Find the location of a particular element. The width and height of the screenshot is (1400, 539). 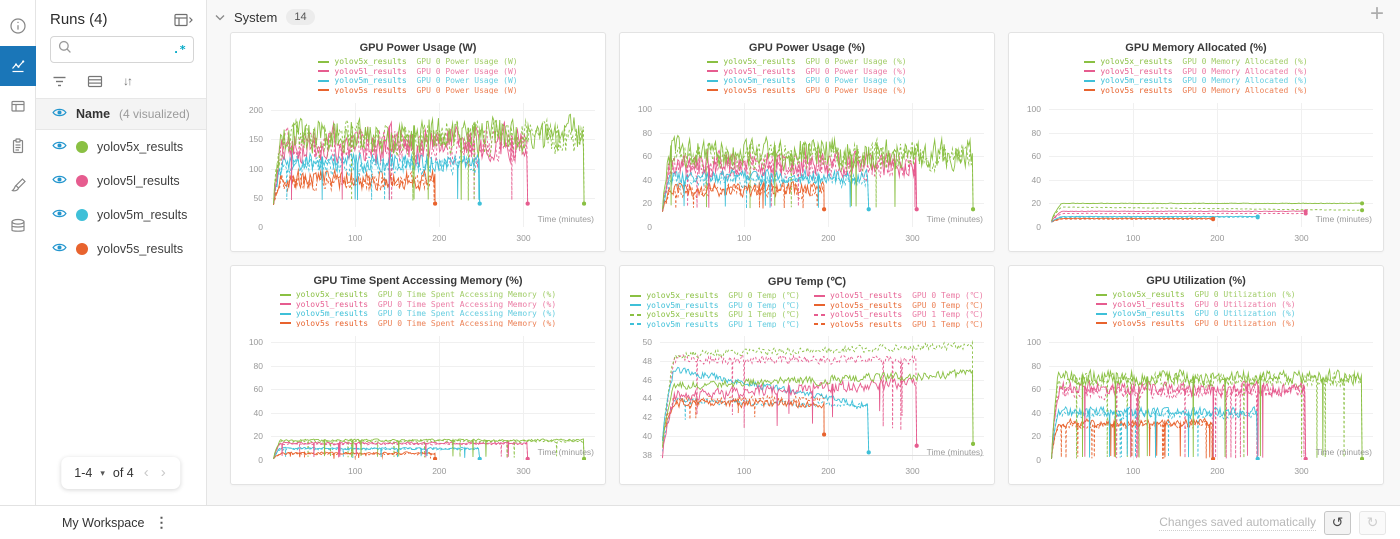

legend-item: yolov5l_results GPU 0 Power Usage (W) is located at coordinates (418, 72).